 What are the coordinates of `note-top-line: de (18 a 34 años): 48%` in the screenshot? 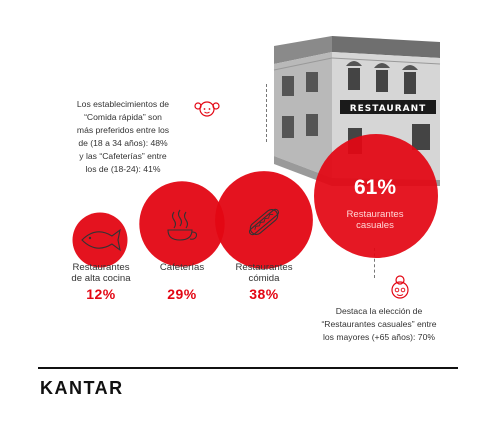 It's located at (123, 143).